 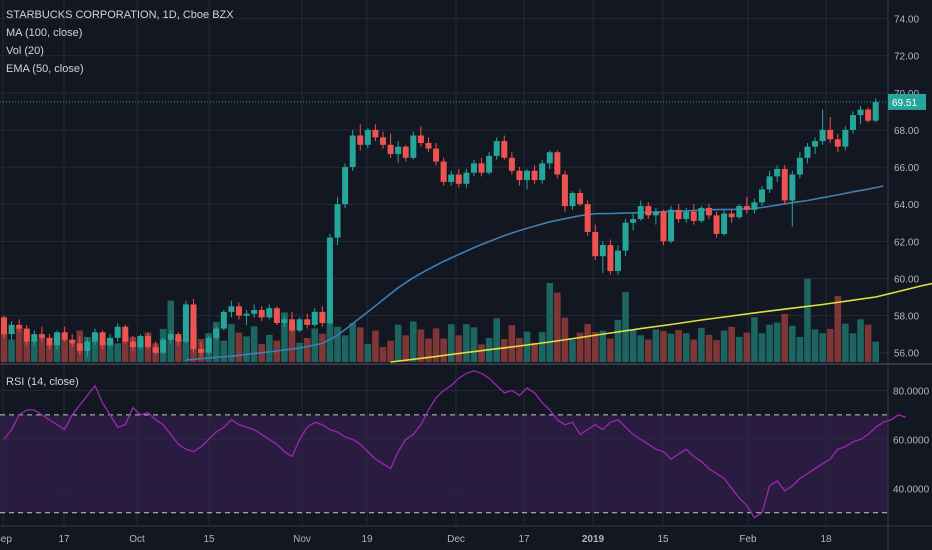 I want to click on ma100-line, so click(x=661, y=322).